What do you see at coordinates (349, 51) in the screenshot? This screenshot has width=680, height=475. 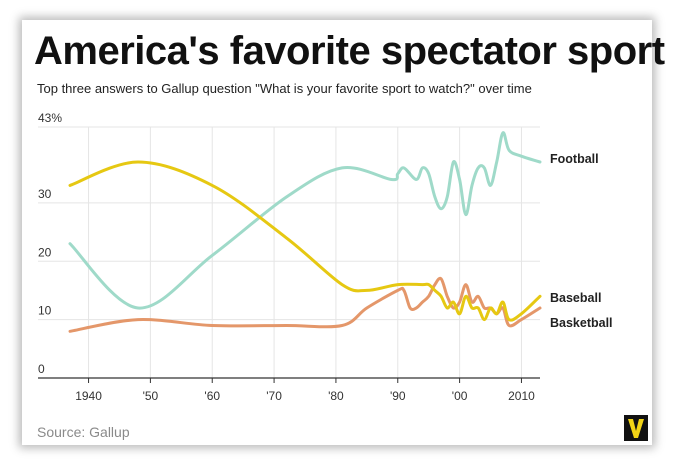 I see `chart-title: America's favorite spectator sport` at bounding box center [349, 51].